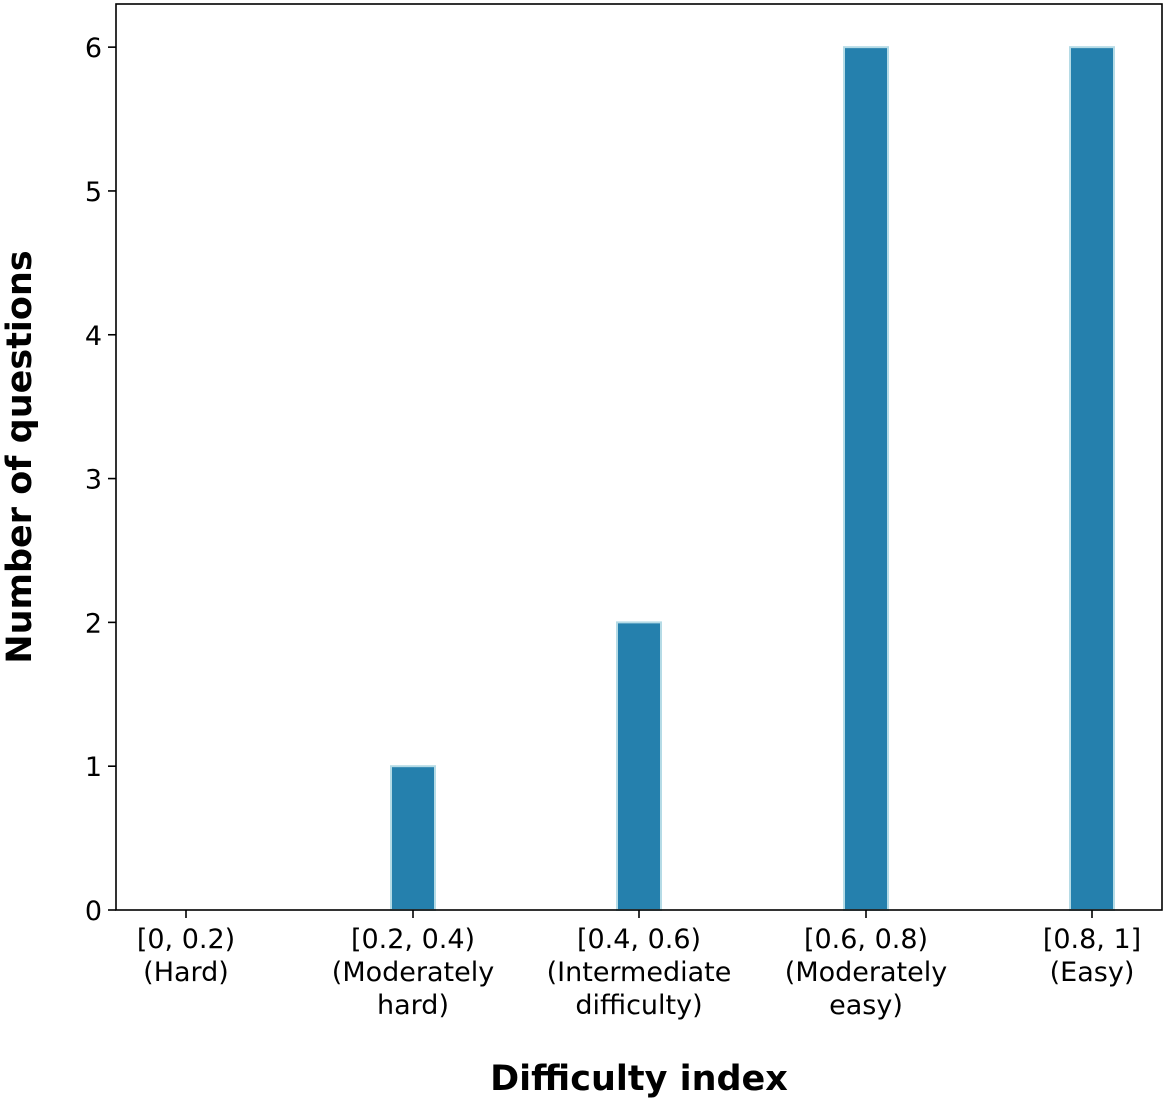 The height and width of the screenshot is (1101, 1166). What do you see at coordinates (93, 480) in the screenshot?
I see `y-tick-label: 3` at bounding box center [93, 480].